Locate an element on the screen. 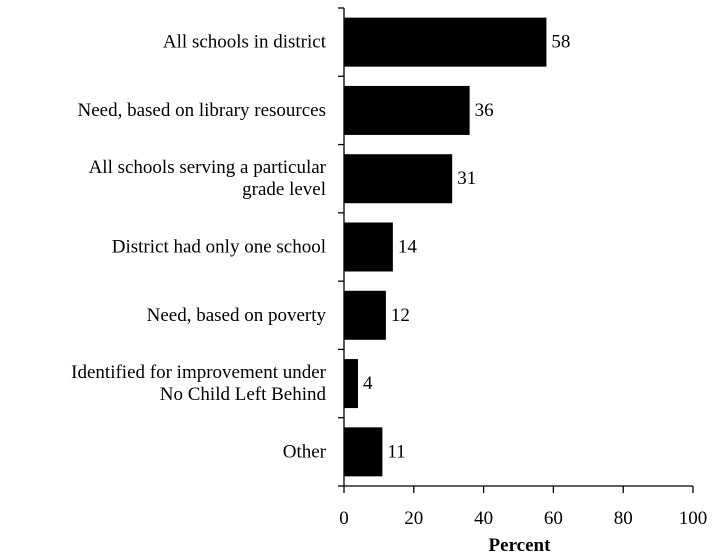 The image size is (712, 560). data-label: 14 is located at coordinates (408, 247).